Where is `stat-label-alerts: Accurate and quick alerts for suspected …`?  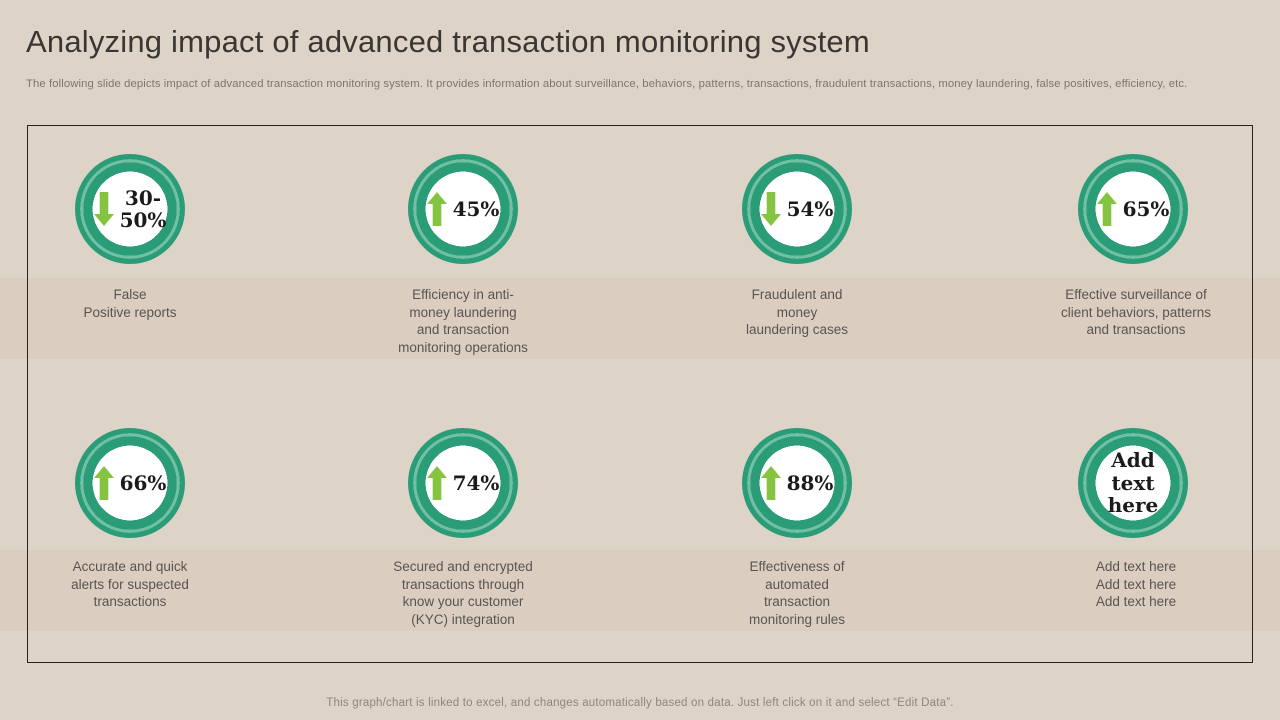 stat-label-alerts: Accurate and quick alerts for suspected … is located at coordinates (130, 584).